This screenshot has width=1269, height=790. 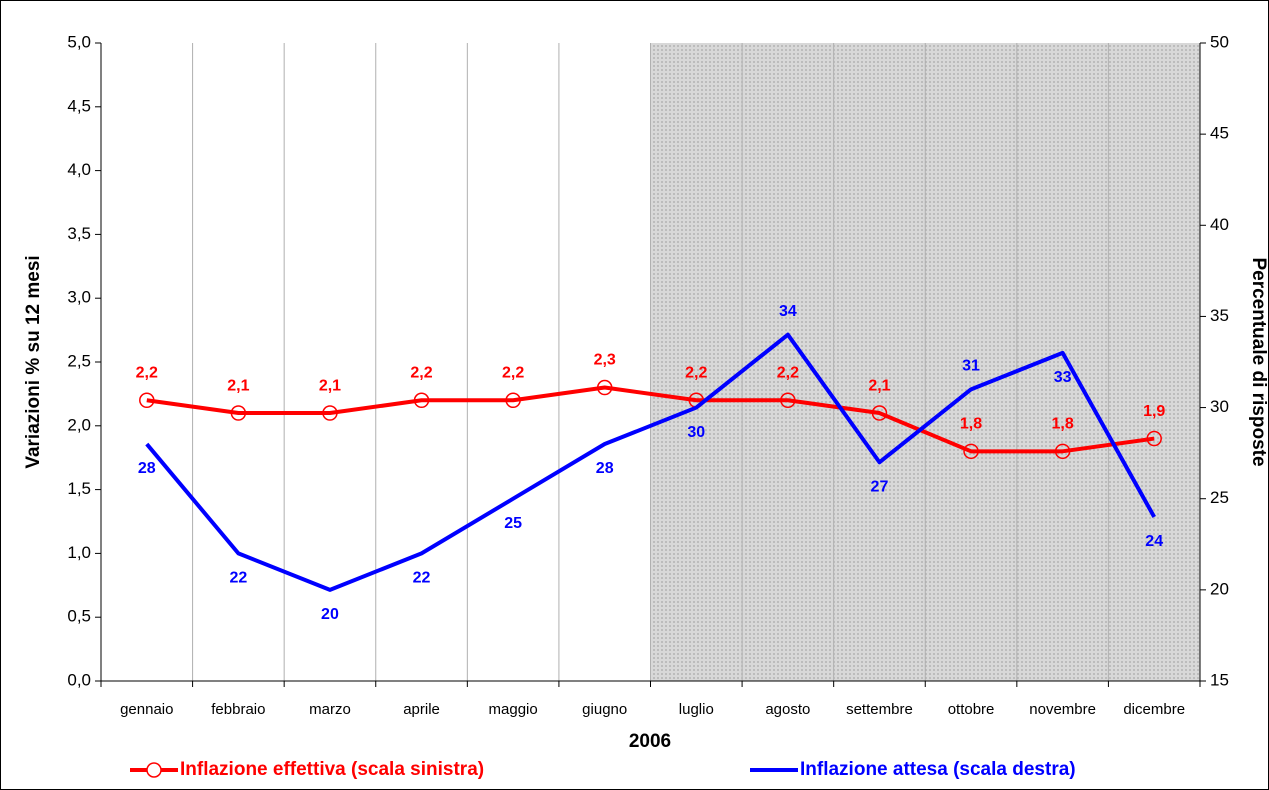 What do you see at coordinates (788, 311) in the screenshot?
I see `data-label: 34` at bounding box center [788, 311].